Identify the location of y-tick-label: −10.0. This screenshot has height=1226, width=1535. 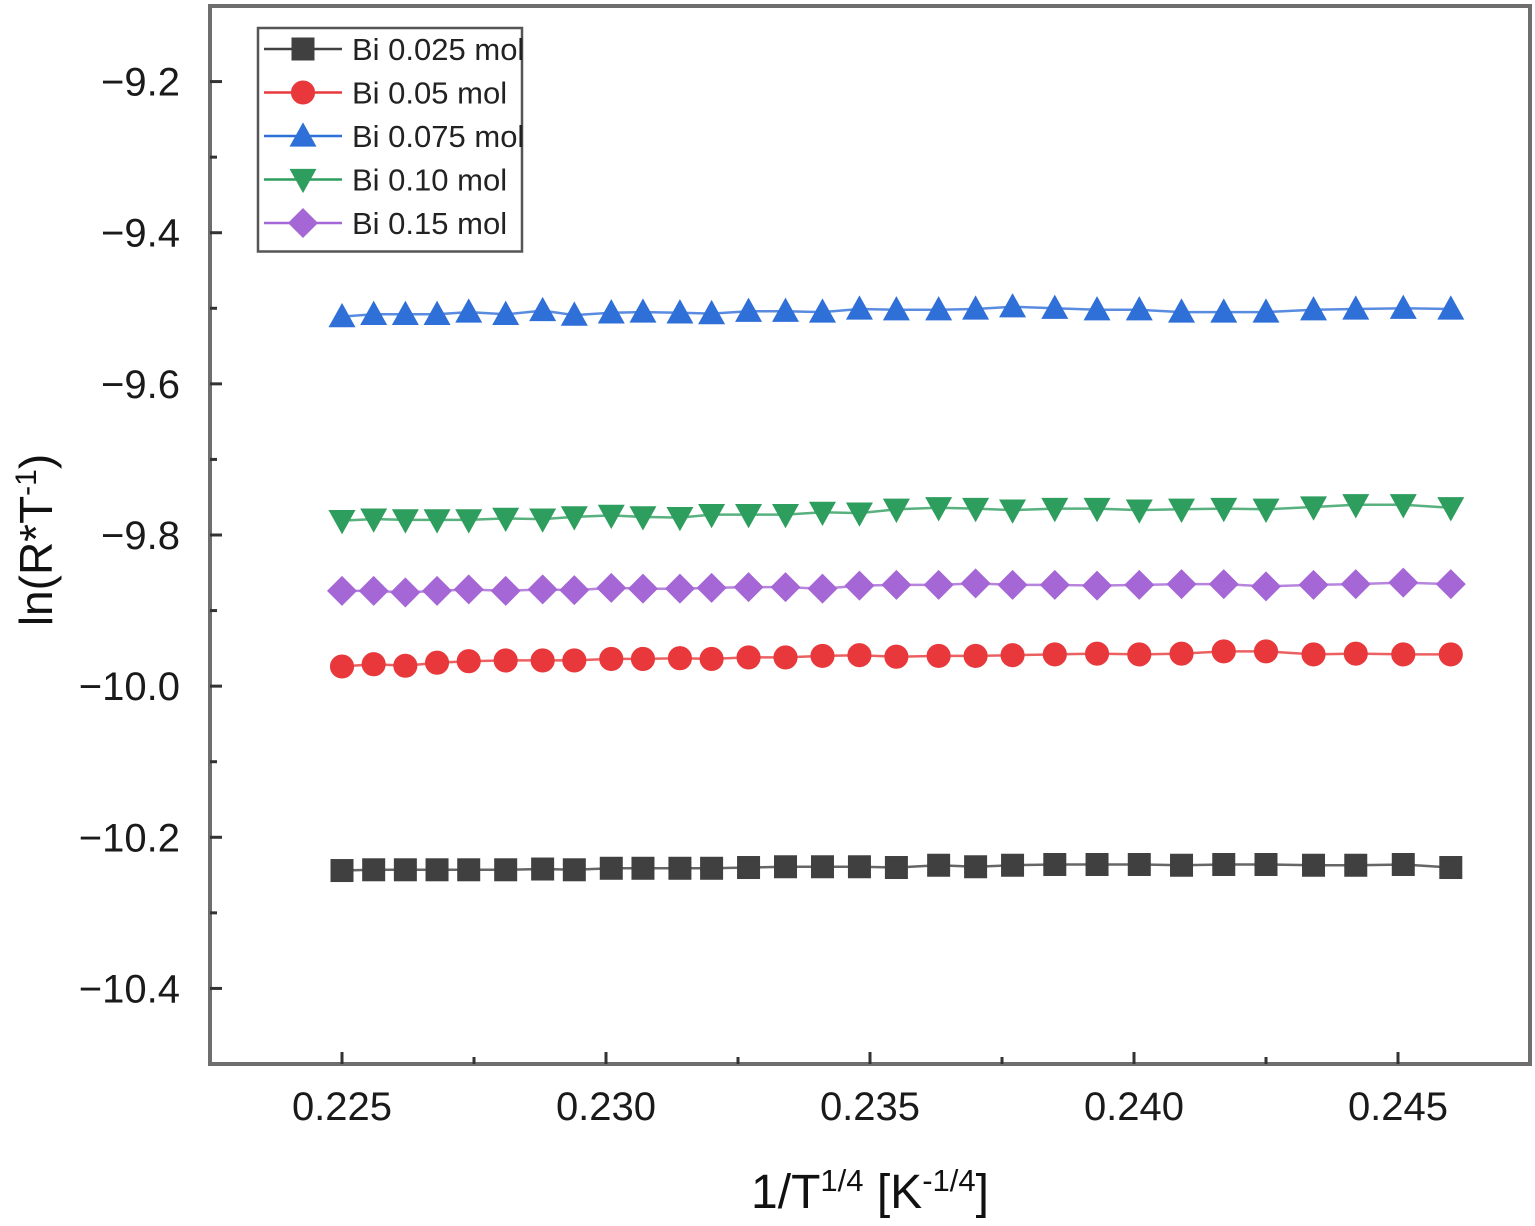
(129, 687).